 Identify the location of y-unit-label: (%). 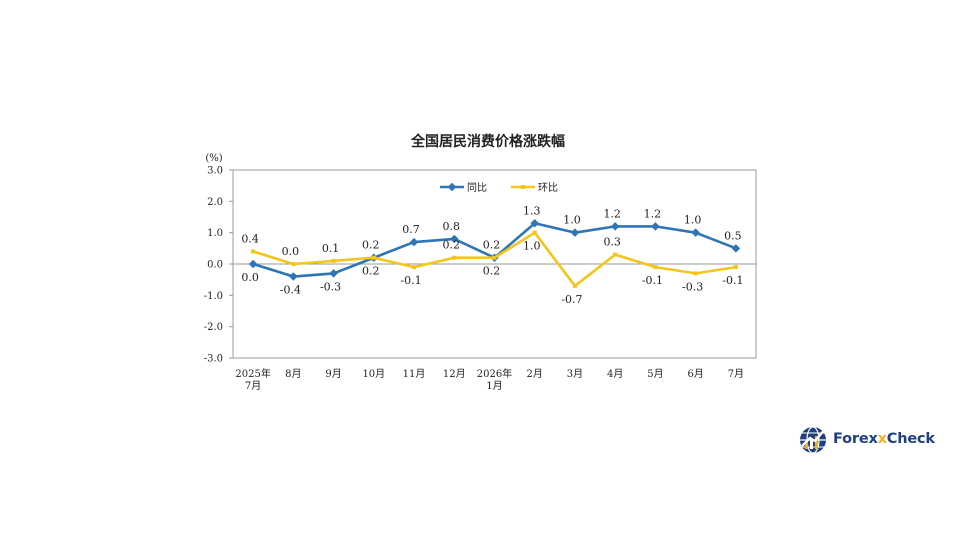
(213, 158).